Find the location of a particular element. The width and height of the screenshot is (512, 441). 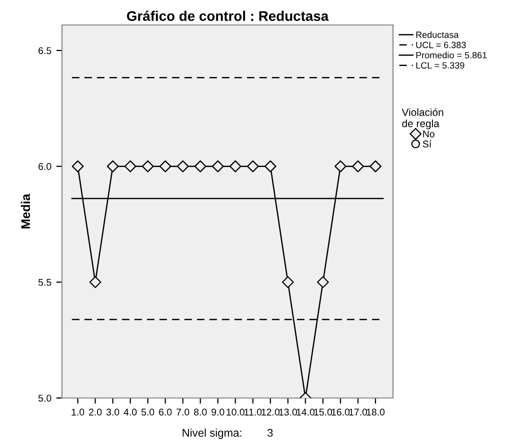

x-tick-label: 3.0 is located at coordinates (113, 412).